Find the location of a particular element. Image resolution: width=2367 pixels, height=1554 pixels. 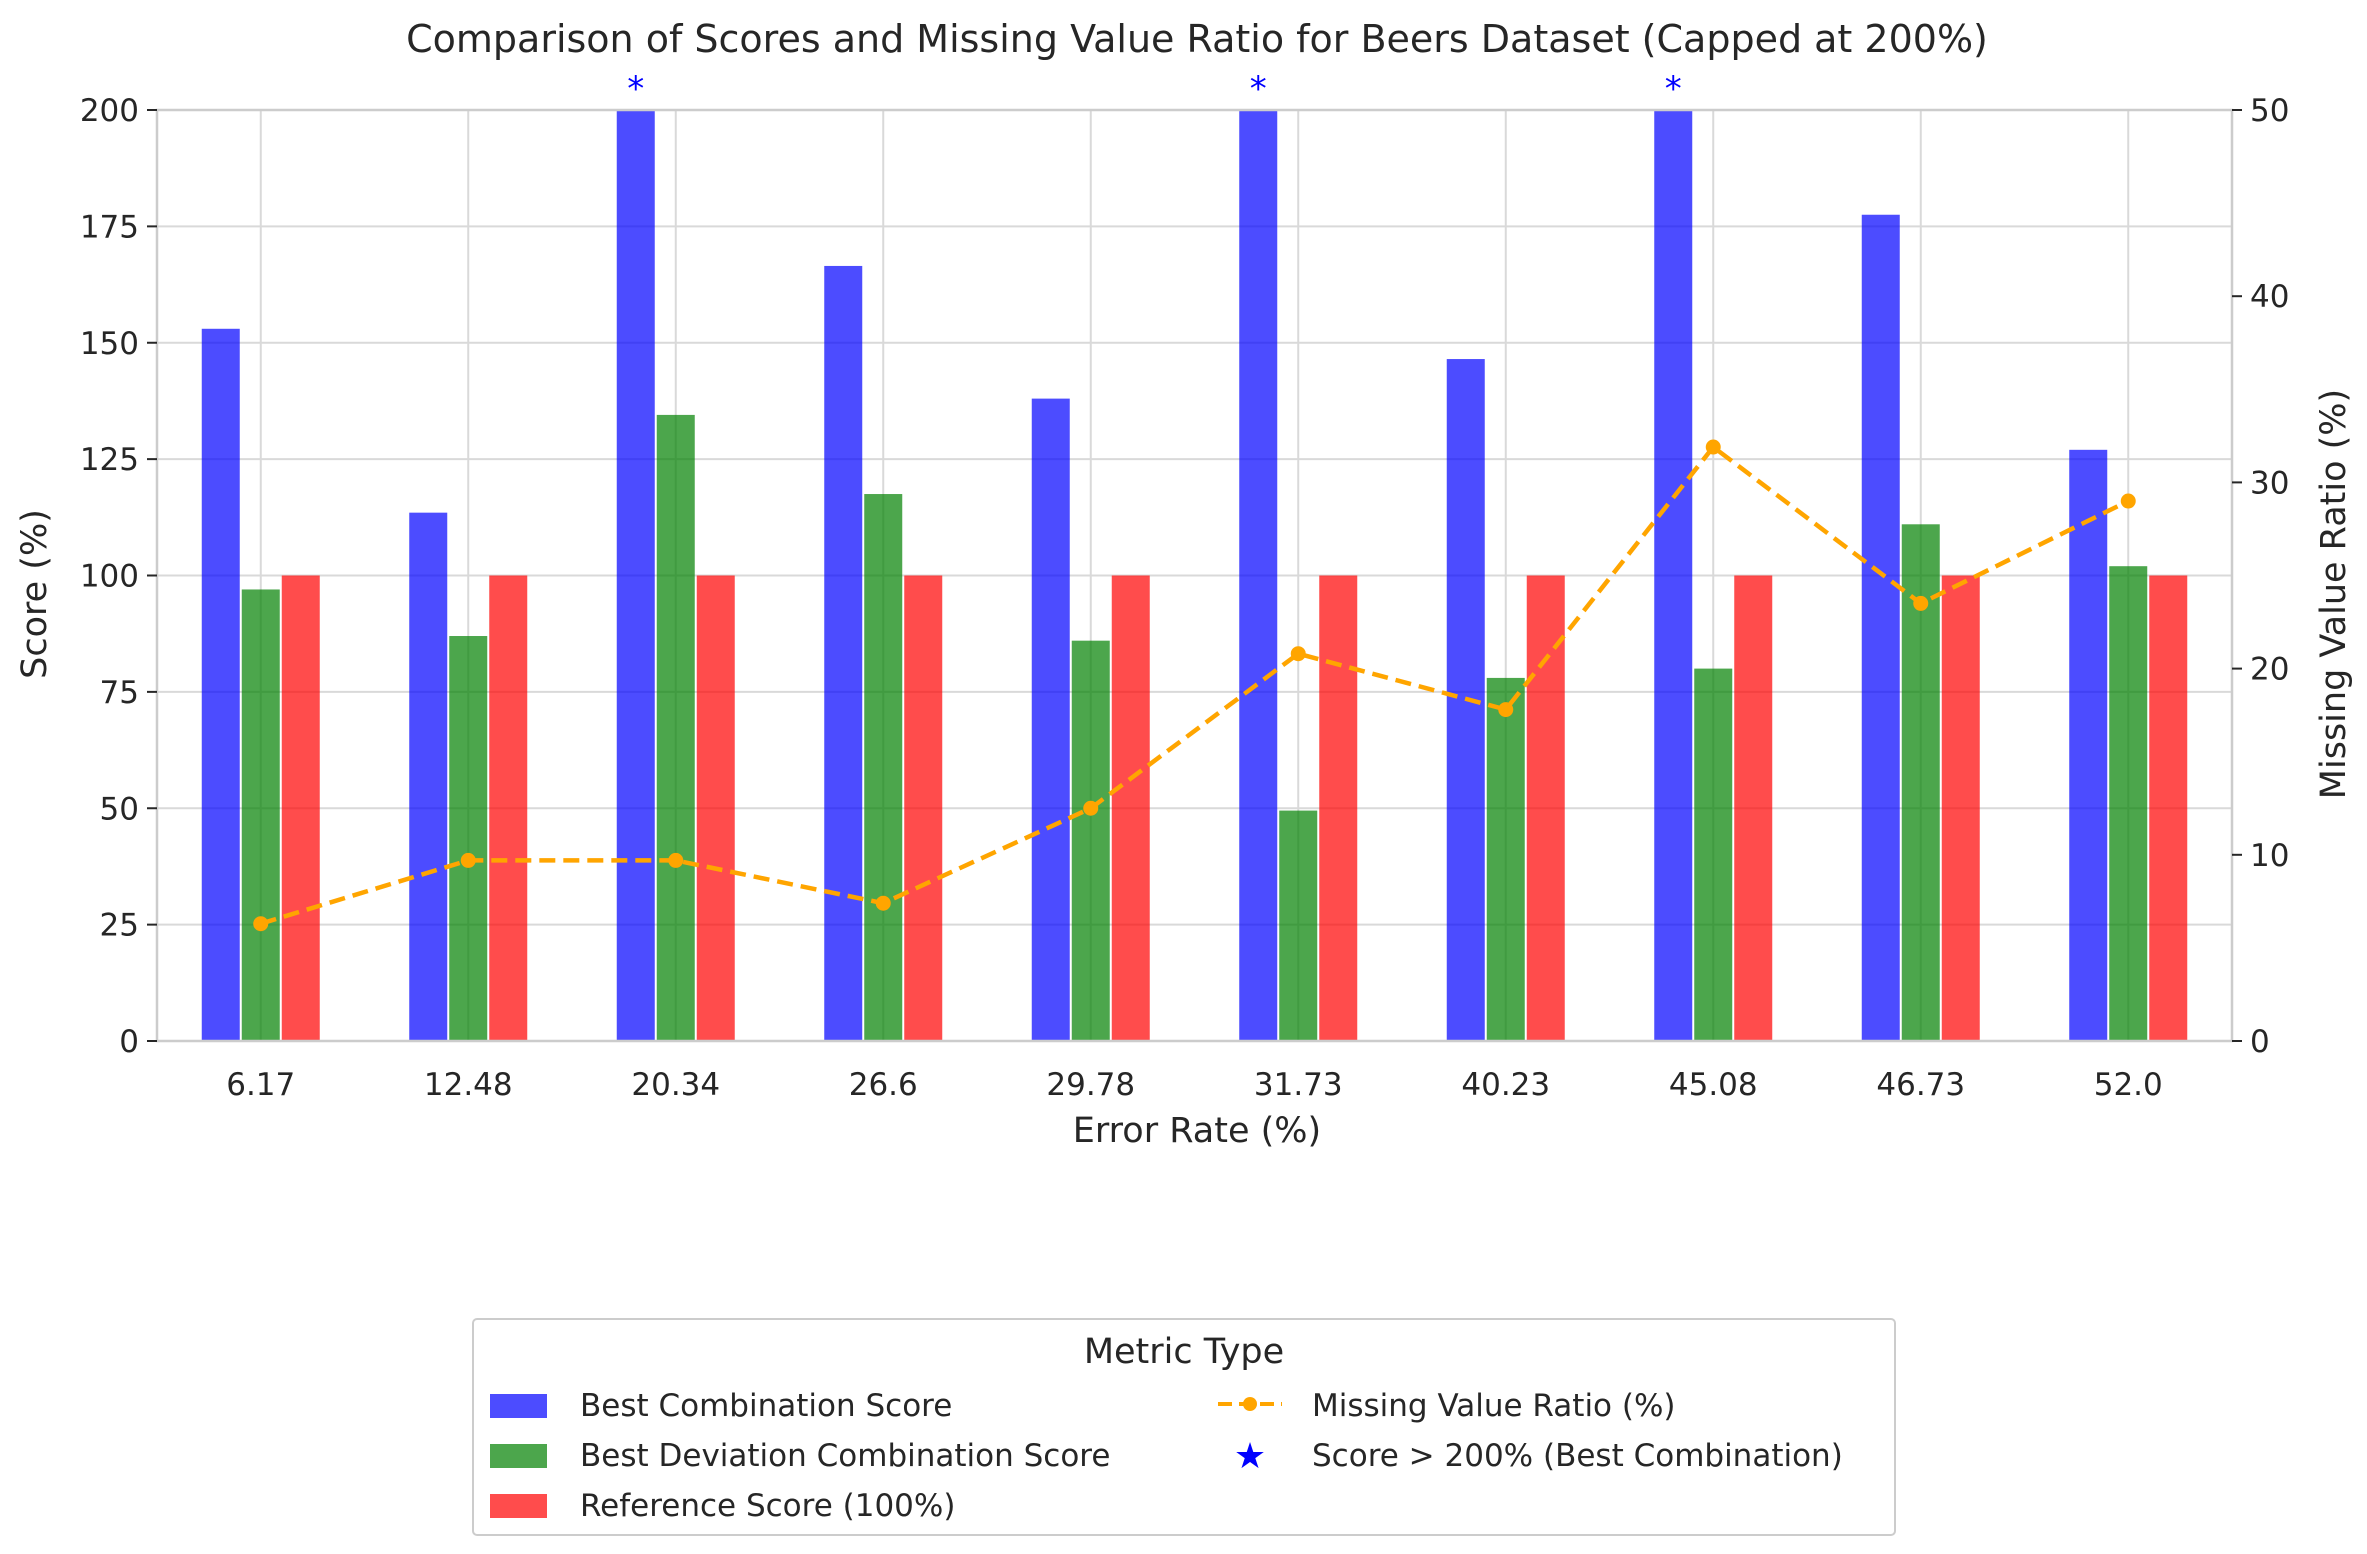

x-tick-label: 45.08 is located at coordinates (1713, 1085).